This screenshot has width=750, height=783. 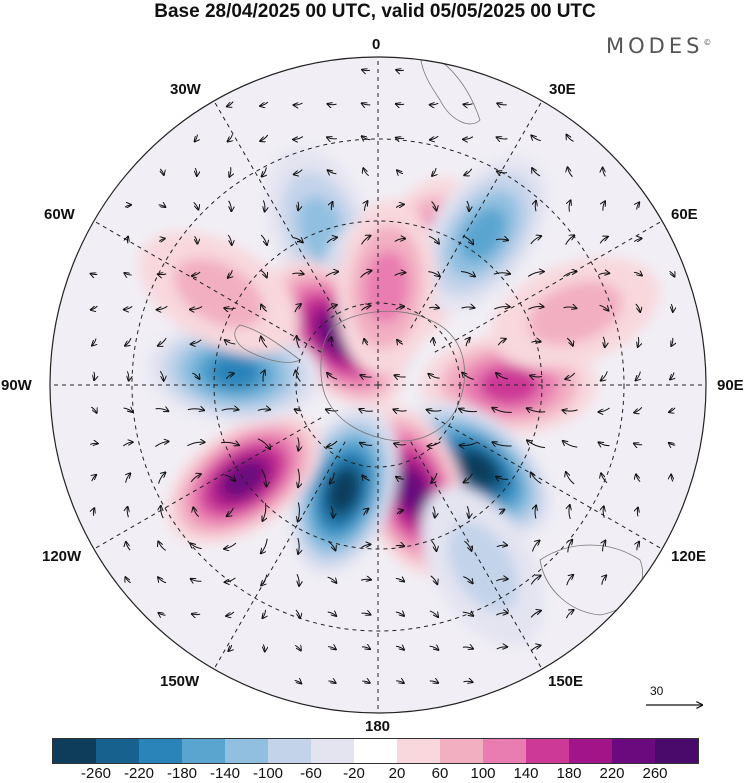 I want to click on colorbar-tick-label: 60, so click(x=440, y=773).